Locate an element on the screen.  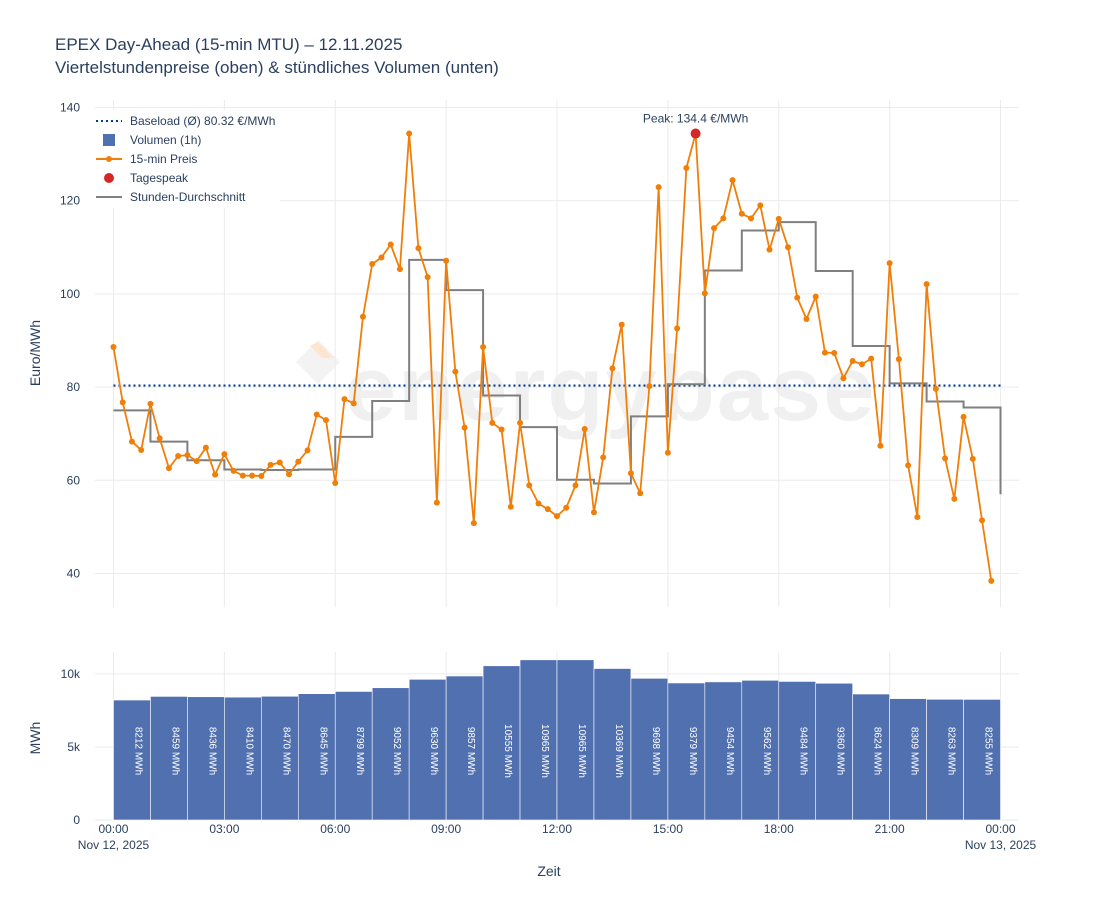
price-tick-label: 140 is located at coordinates (70, 107).